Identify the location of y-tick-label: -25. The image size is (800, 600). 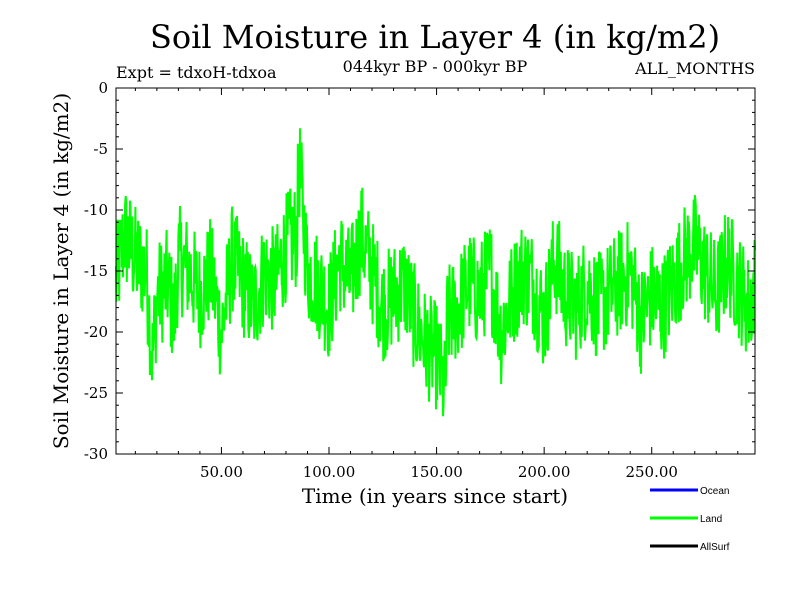
(96, 393).